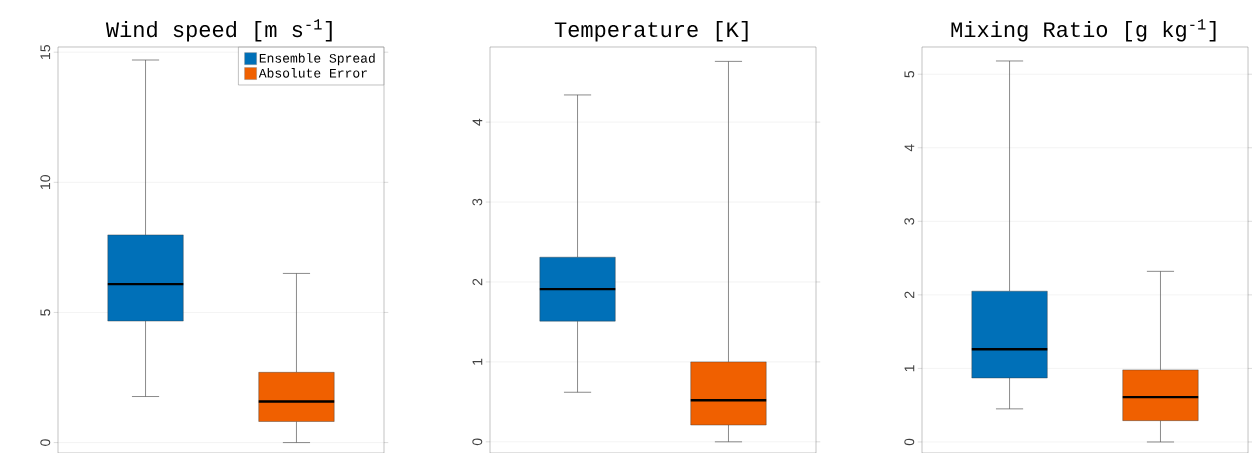 This screenshot has width=1252, height=453. What do you see at coordinates (317, 59) in the screenshot?
I see `legend-label: Ensemble Spread` at bounding box center [317, 59].